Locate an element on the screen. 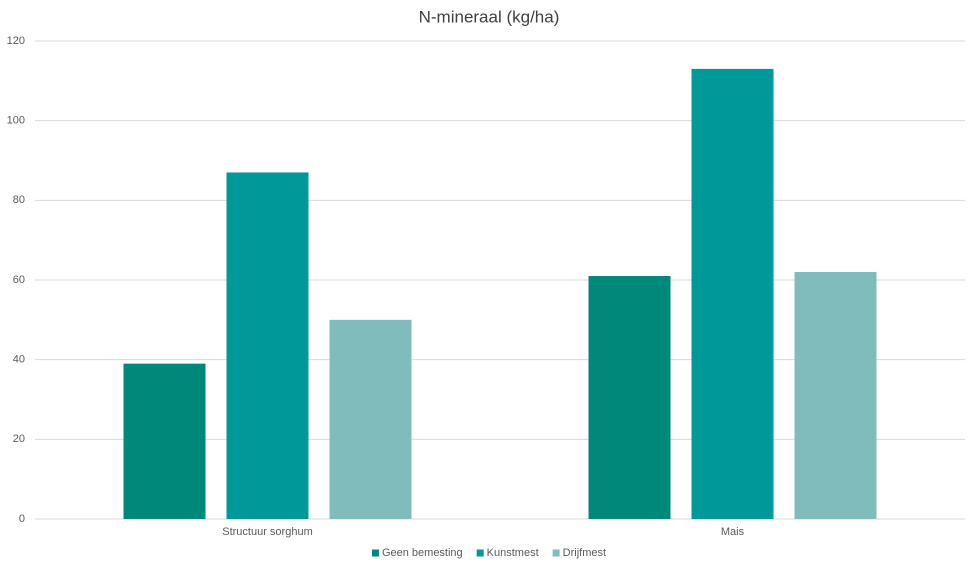 Image resolution: width=978 pixels, height=570 pixels. y-tick-label: 100 is located at coordinates (16, 121).